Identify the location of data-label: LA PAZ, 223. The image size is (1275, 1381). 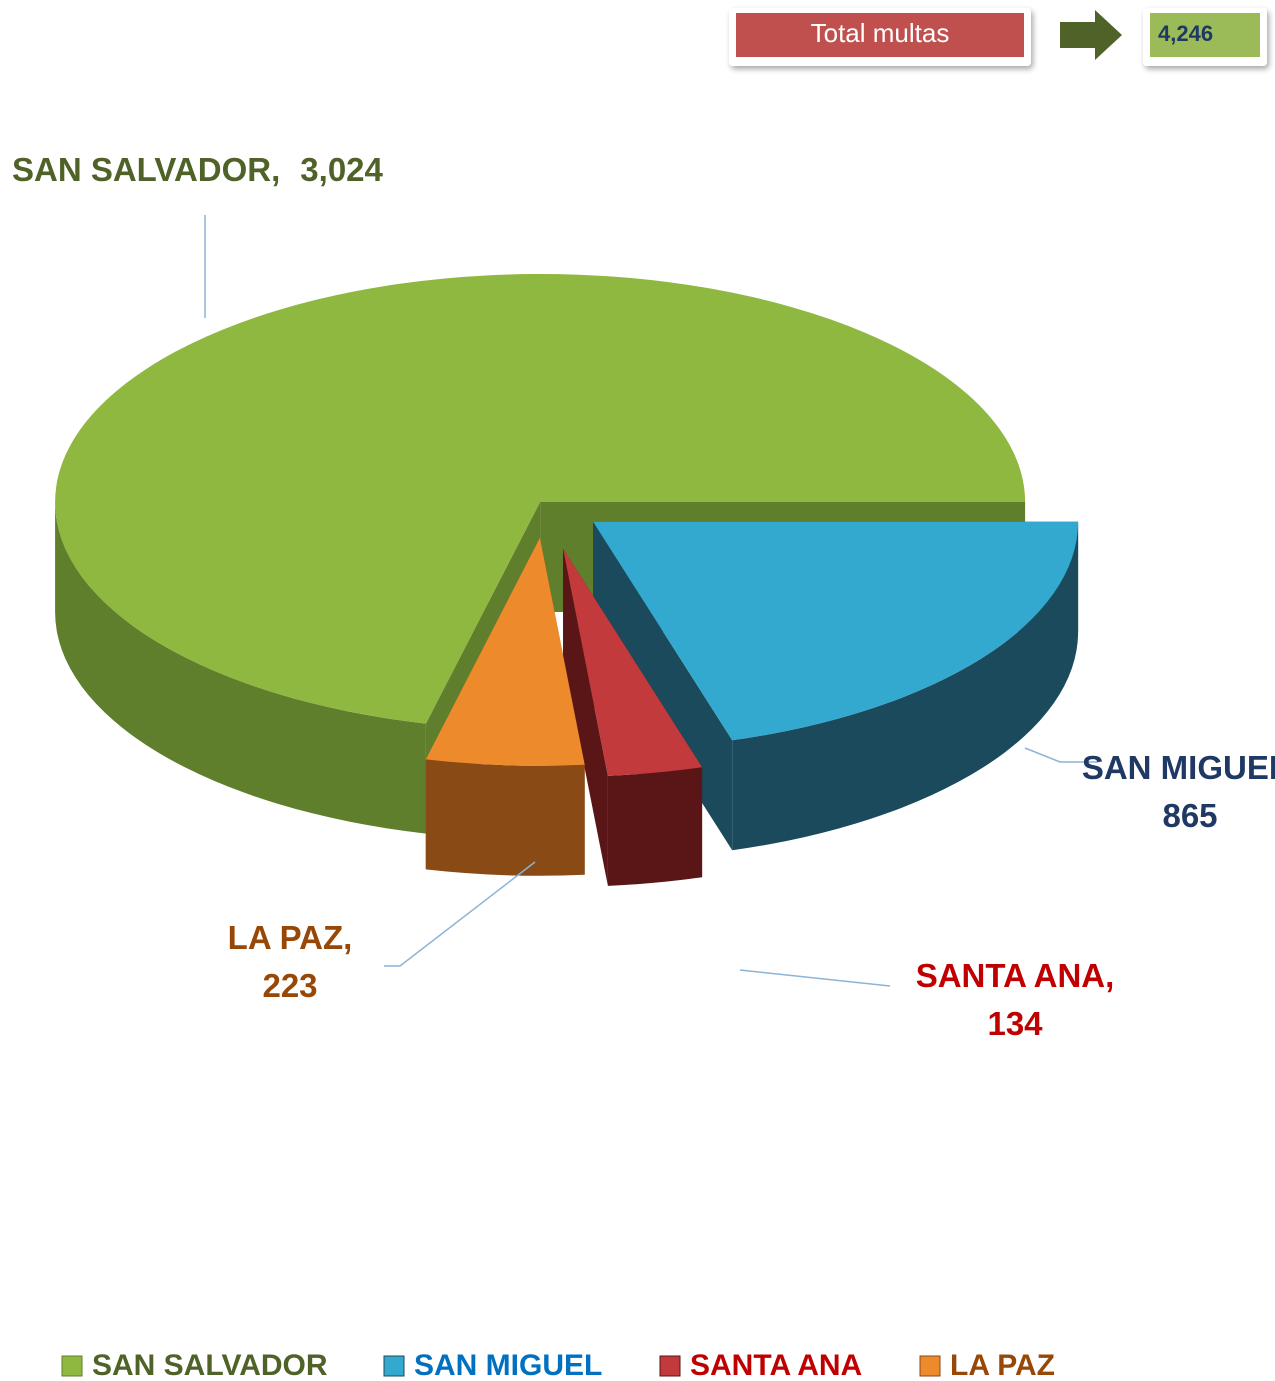
(290, 961).